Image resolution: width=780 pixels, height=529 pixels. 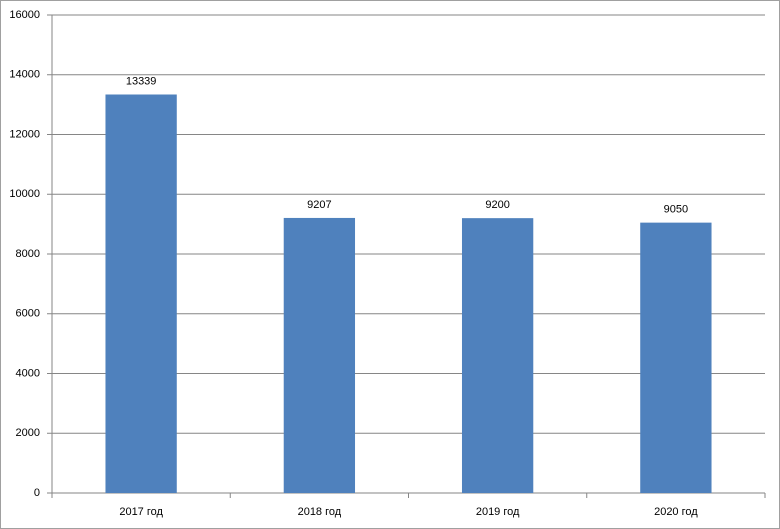 What do you see at coordinates (141, 512) in the screenshot?
I see `x-tick-label: 2017 год` at bounding box center [141, 512].